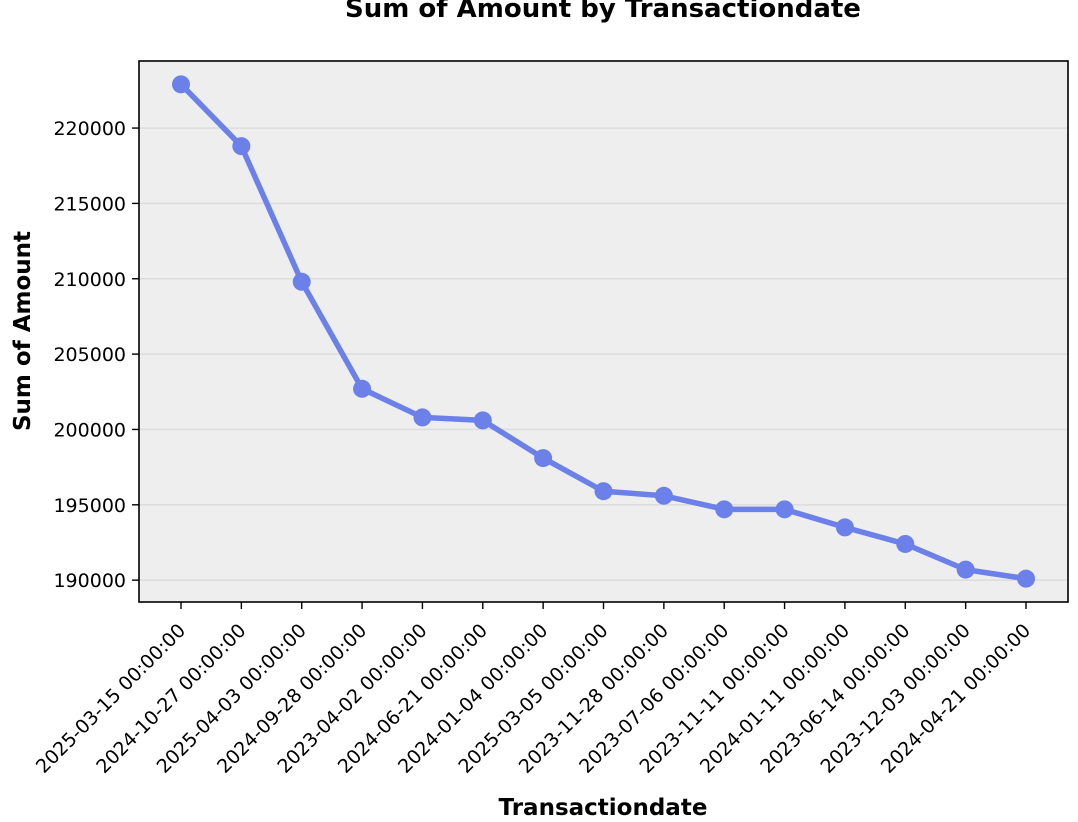 This screenshot has height=822, width=1078. Describe the element at coordinates (89, 204) in the screenshot. I see `y-tick-label: 215000` at that location.